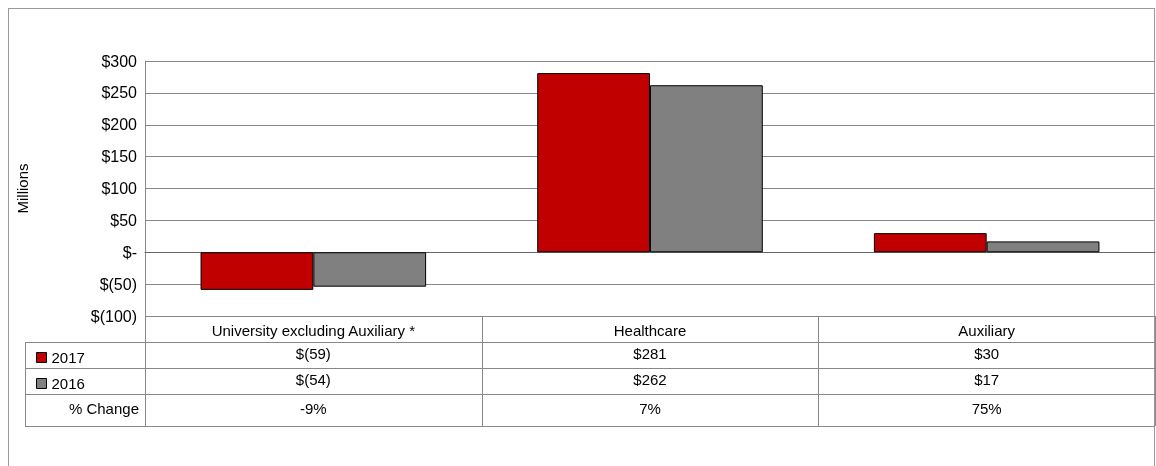 The width and height of the screenshot is (1156, 466). What do you see at coordinates (124, 220) in the screenshot?
I see `y-tick-label: $50` at bounding box center [124, 220].